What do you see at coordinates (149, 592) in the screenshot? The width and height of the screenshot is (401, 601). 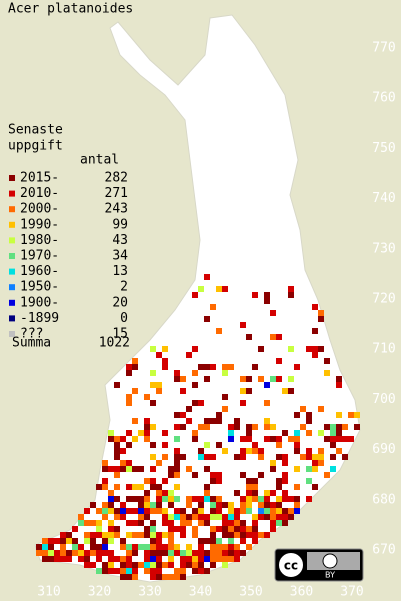 I see `x-label: 330` at bounding box center [149, 592].